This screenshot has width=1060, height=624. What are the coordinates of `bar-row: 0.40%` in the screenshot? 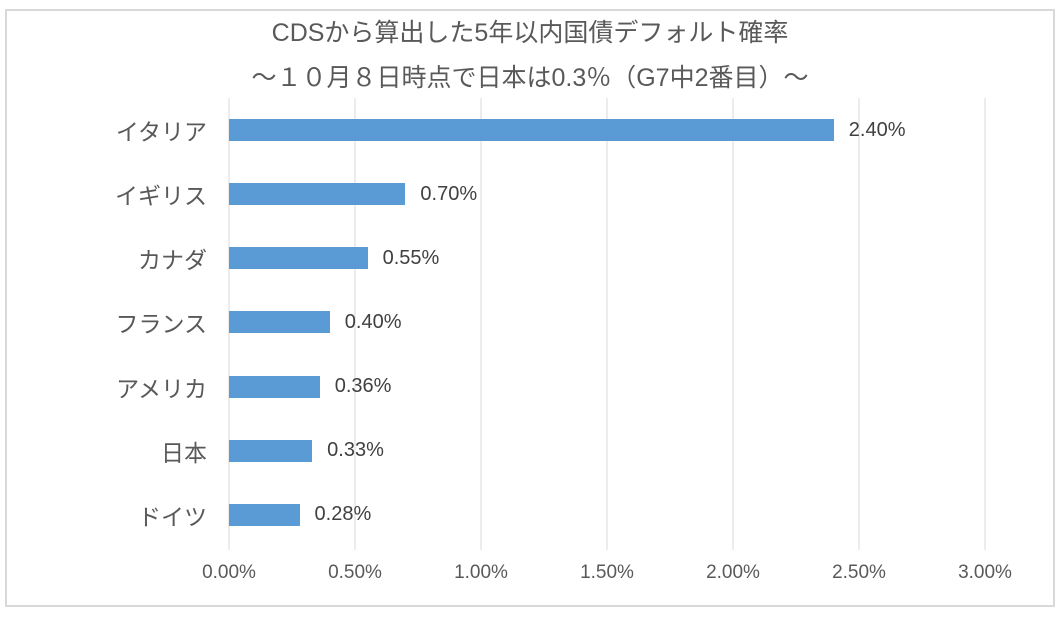 It's located at (607, 322).